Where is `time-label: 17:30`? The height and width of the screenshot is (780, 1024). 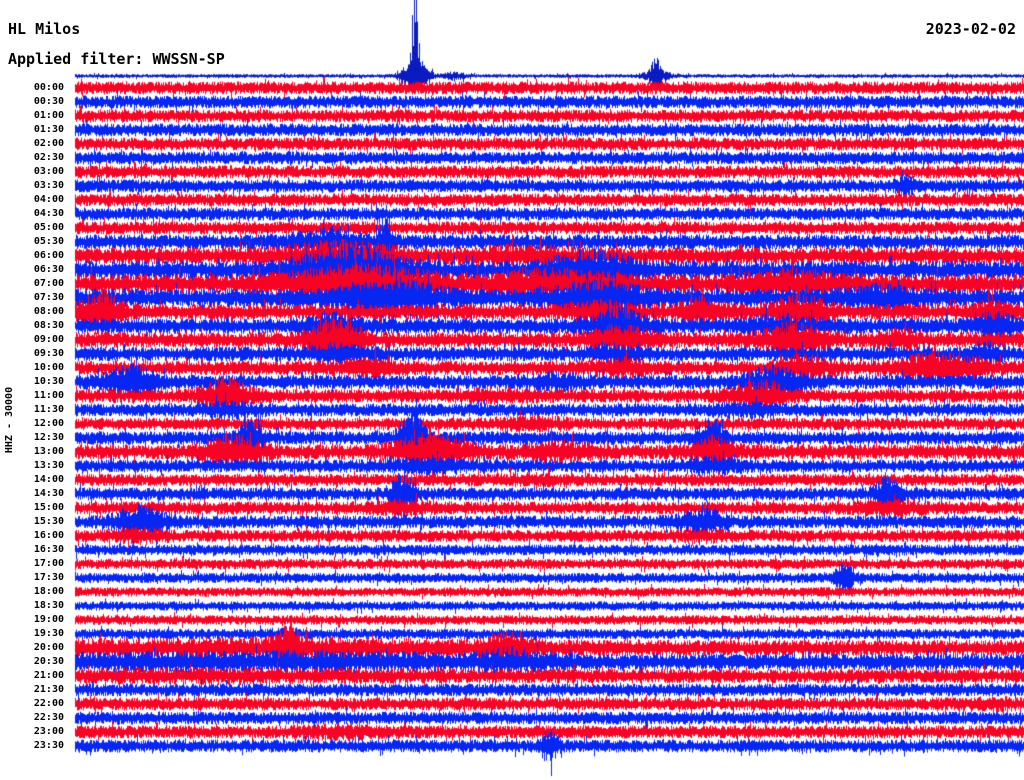 time-label: 17:30 is located at coordinates (48, 577).